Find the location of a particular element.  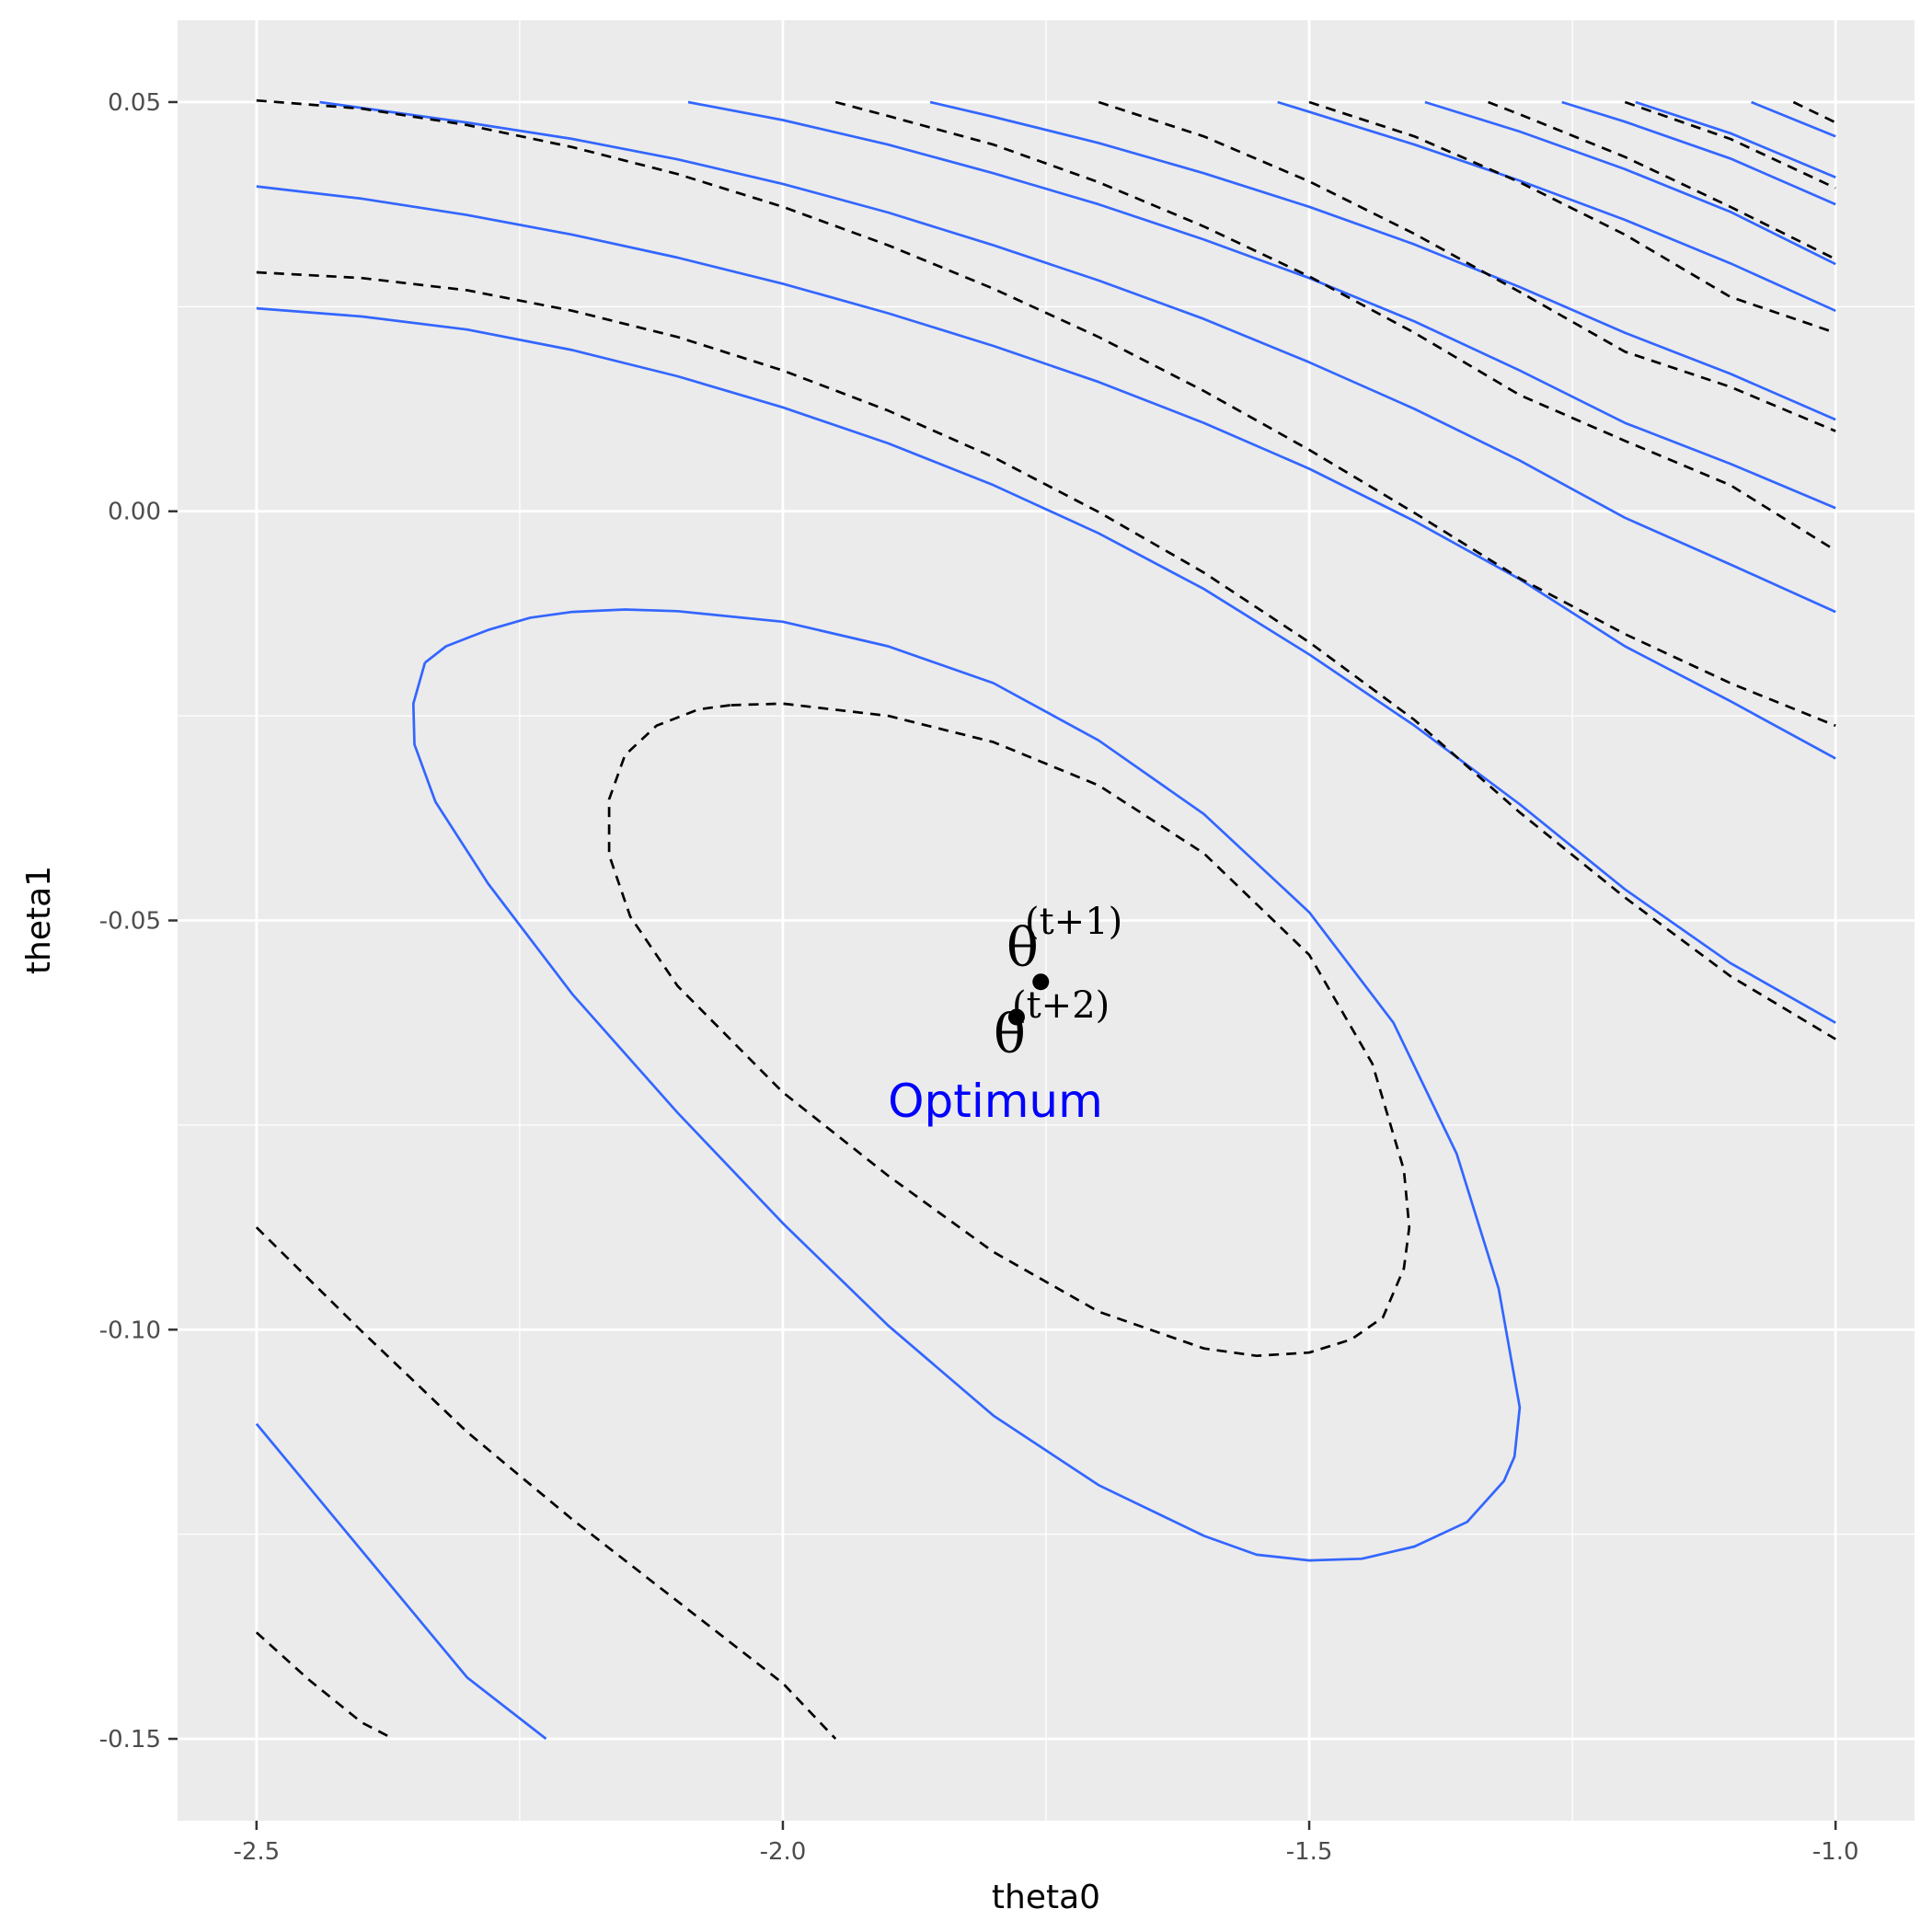

y-axis-title: theta1 is located at coordinates (39, 920).